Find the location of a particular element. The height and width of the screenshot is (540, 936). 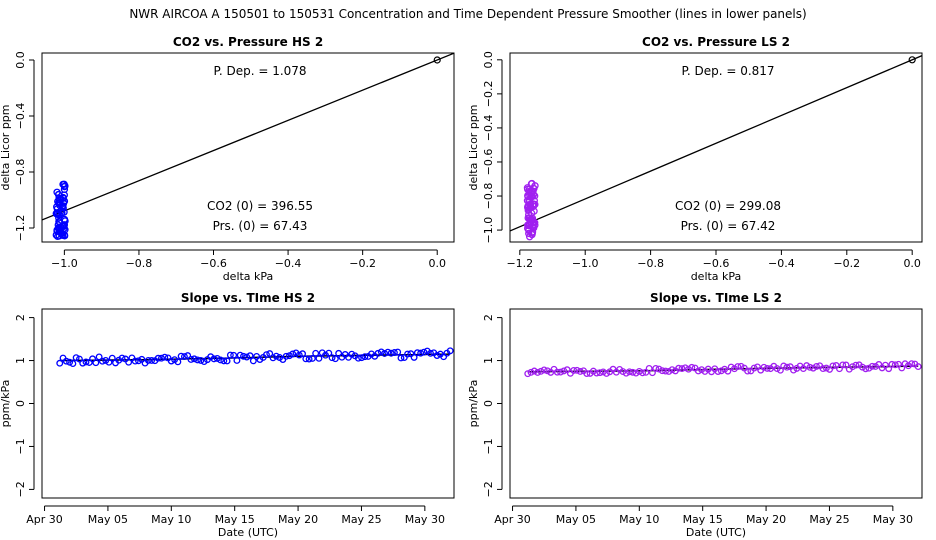

y-tick-label: 0.0 is located at coordinates (488, 59).